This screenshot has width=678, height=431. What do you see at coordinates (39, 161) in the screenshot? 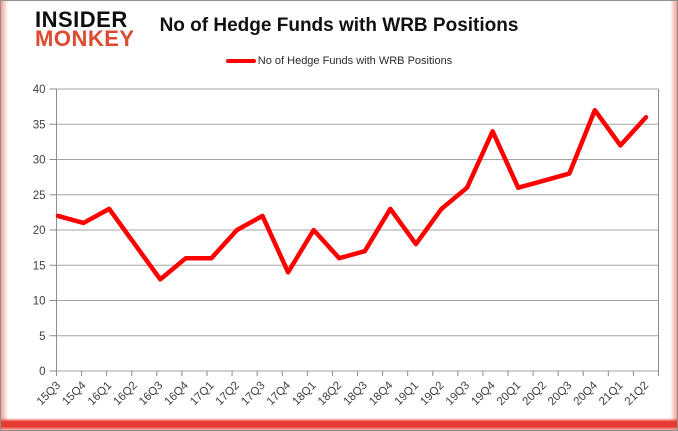
I see `y-tick-label: 30` at bounding box center [39, 161].